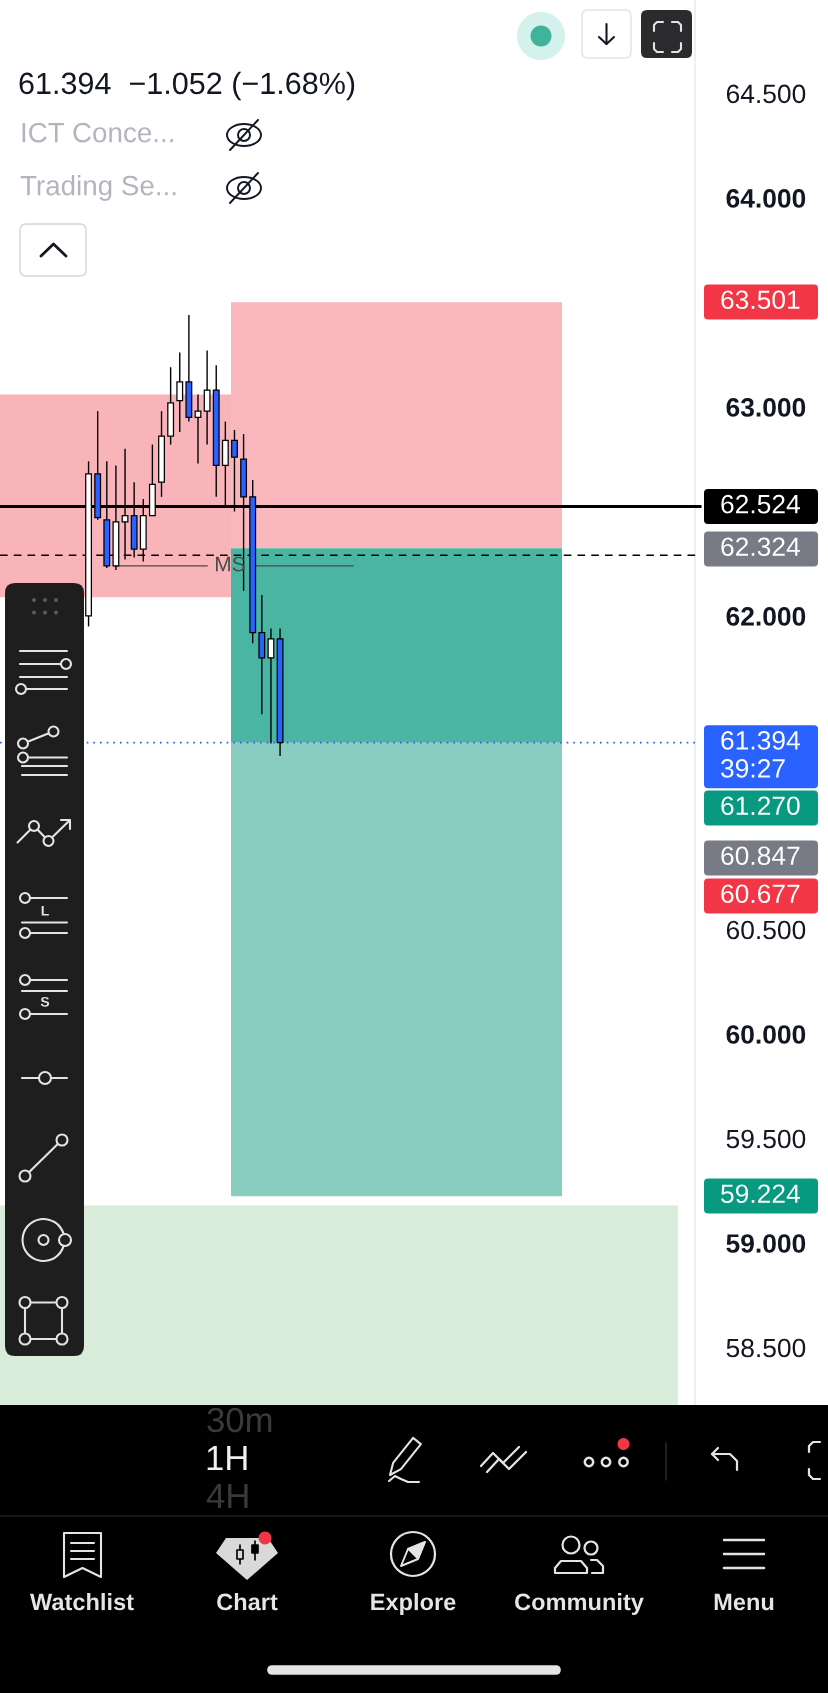  I want to click on text: 62.324, so click(760, 547).